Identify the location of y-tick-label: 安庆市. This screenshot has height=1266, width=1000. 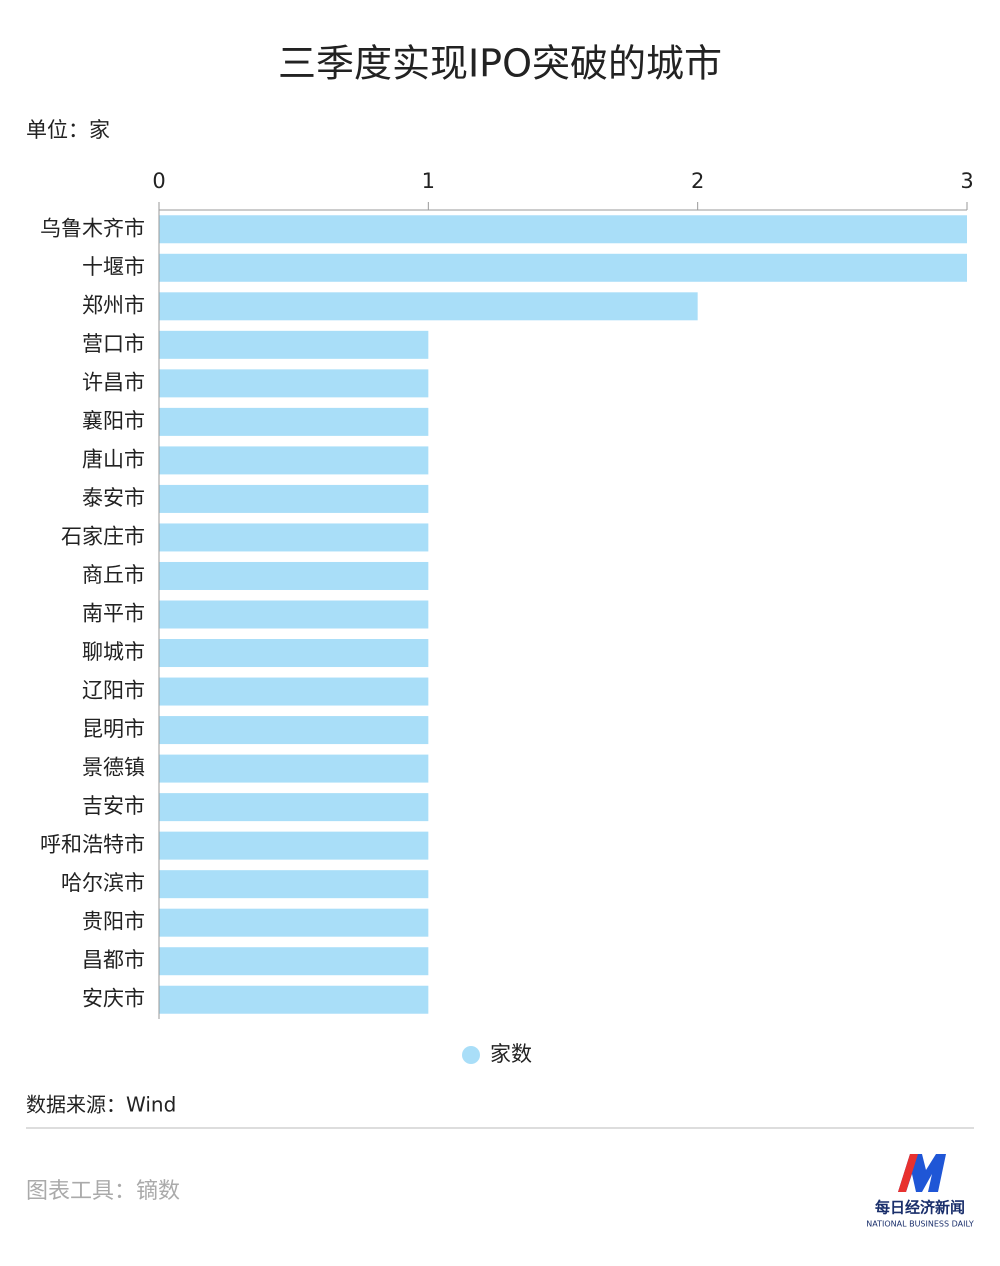
(113, 999).